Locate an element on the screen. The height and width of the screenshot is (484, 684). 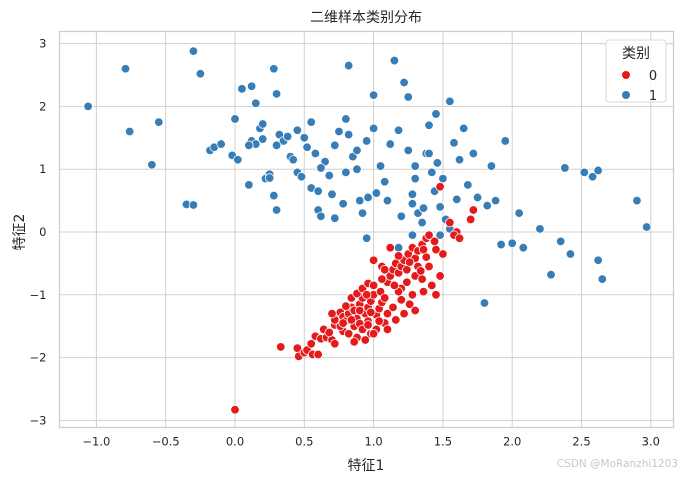
y-tick-label: 1 is located at coordinates (42, 169).